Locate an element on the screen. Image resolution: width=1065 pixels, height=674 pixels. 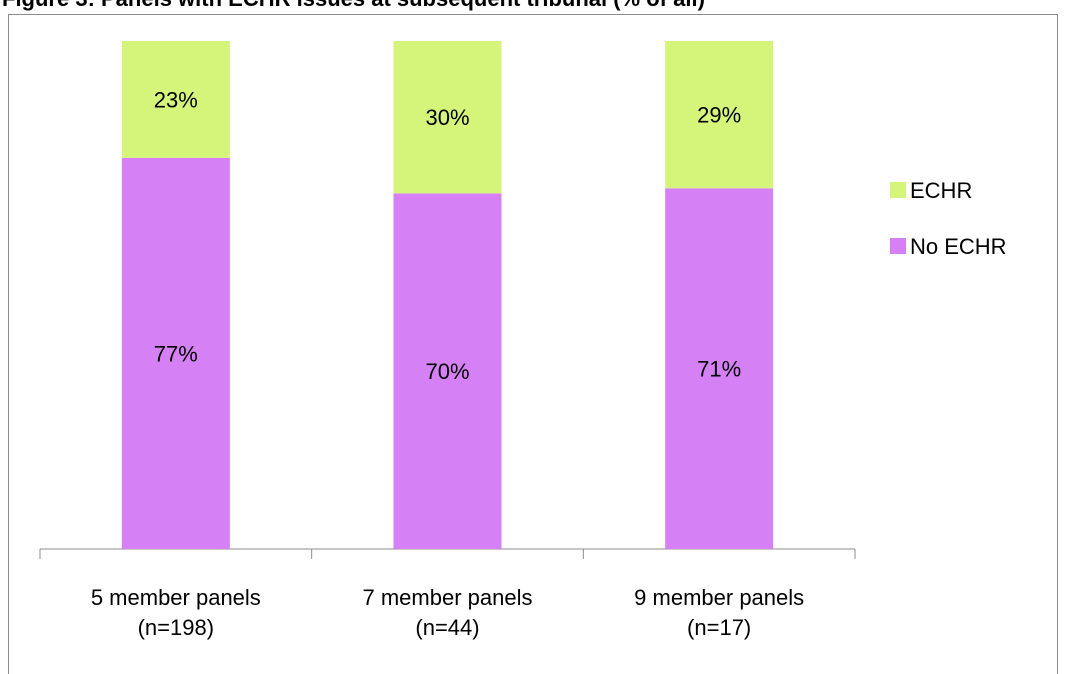
x-tick-label: 7 member panels is located at coordinates (448, 597).